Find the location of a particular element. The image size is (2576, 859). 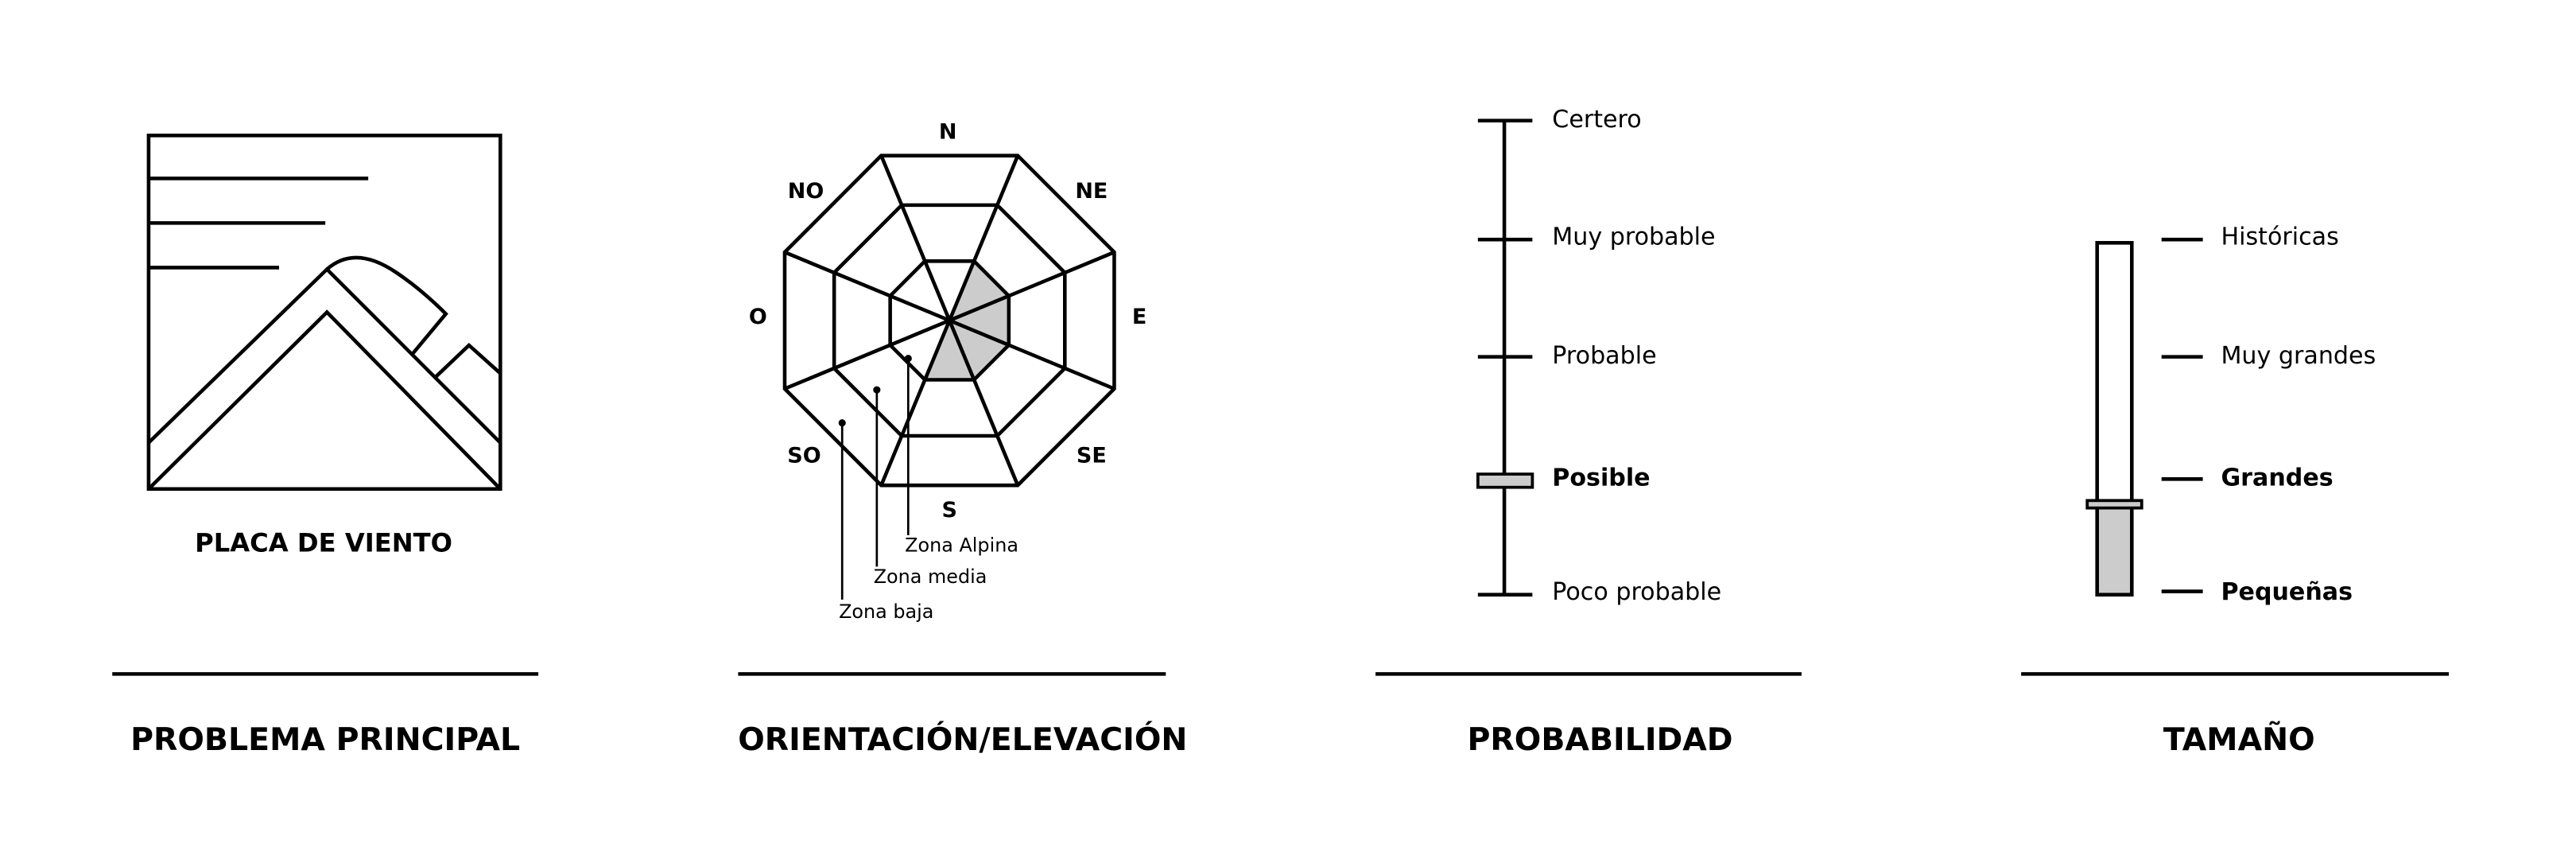

likelihood-level: Certero is located at coordinates (1597, 120).